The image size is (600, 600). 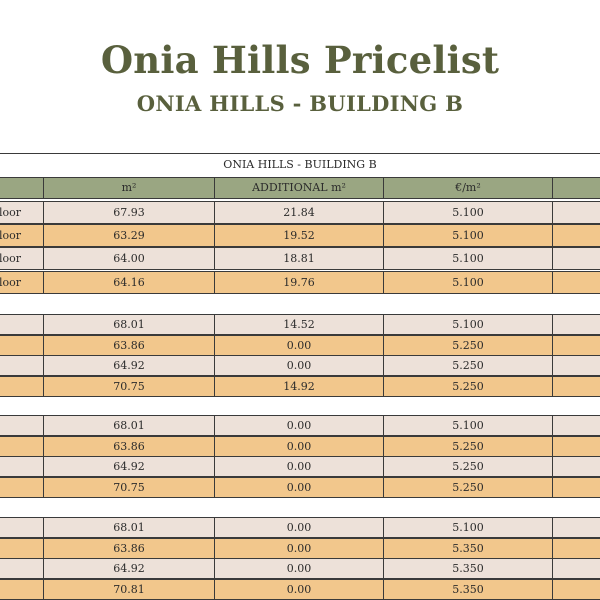 What do you see at coordinates (129, 212) in the screenshot?
I see `area-cell: 67.93` at bounding box center [129, 212].